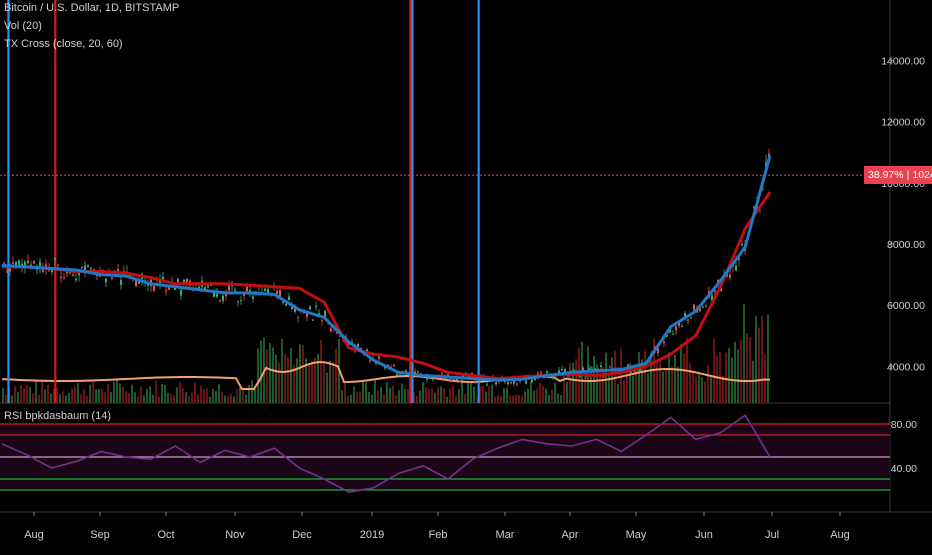 The height and width of the screenshot is (555, 932). I want to click on time-tick-label: Nov, so click(235, 535).